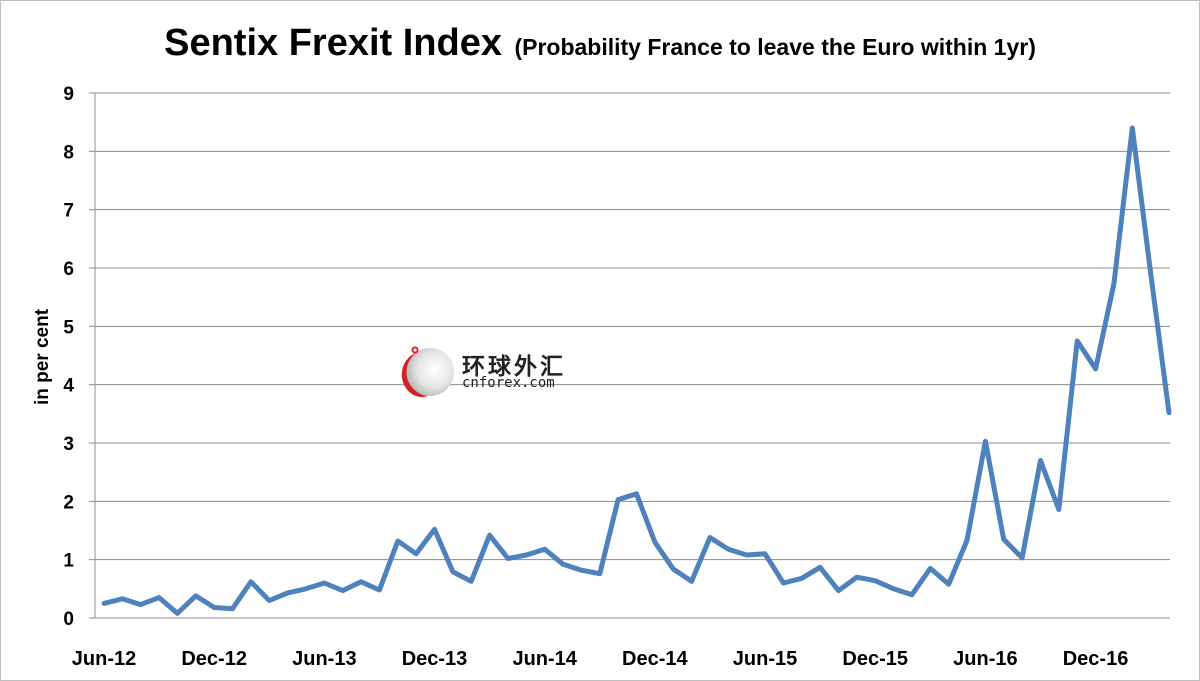 Image resolution: width=1200 pixels, height=681 pixels. I want to click on y-tick-label-8: 8, so click(68, 152).